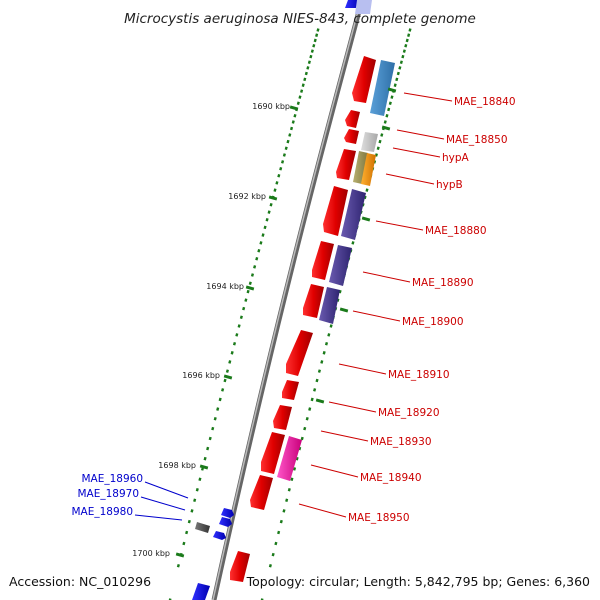 The image size is (600, 600). I want to click on gene-label: MAE_18850, so click(477, 140).